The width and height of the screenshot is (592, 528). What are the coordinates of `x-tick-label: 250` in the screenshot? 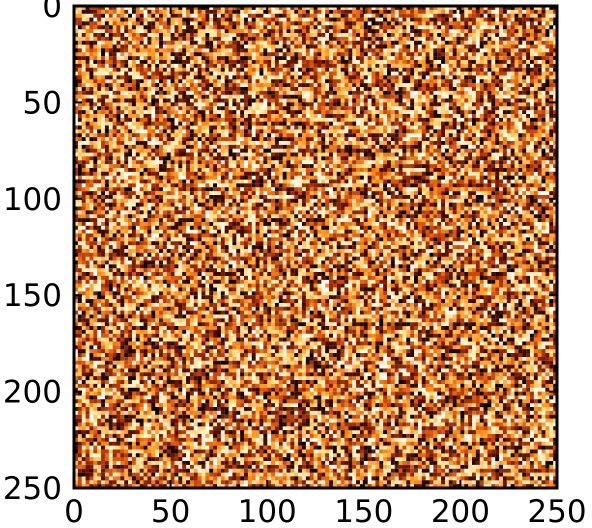 It's located at (556, 511).